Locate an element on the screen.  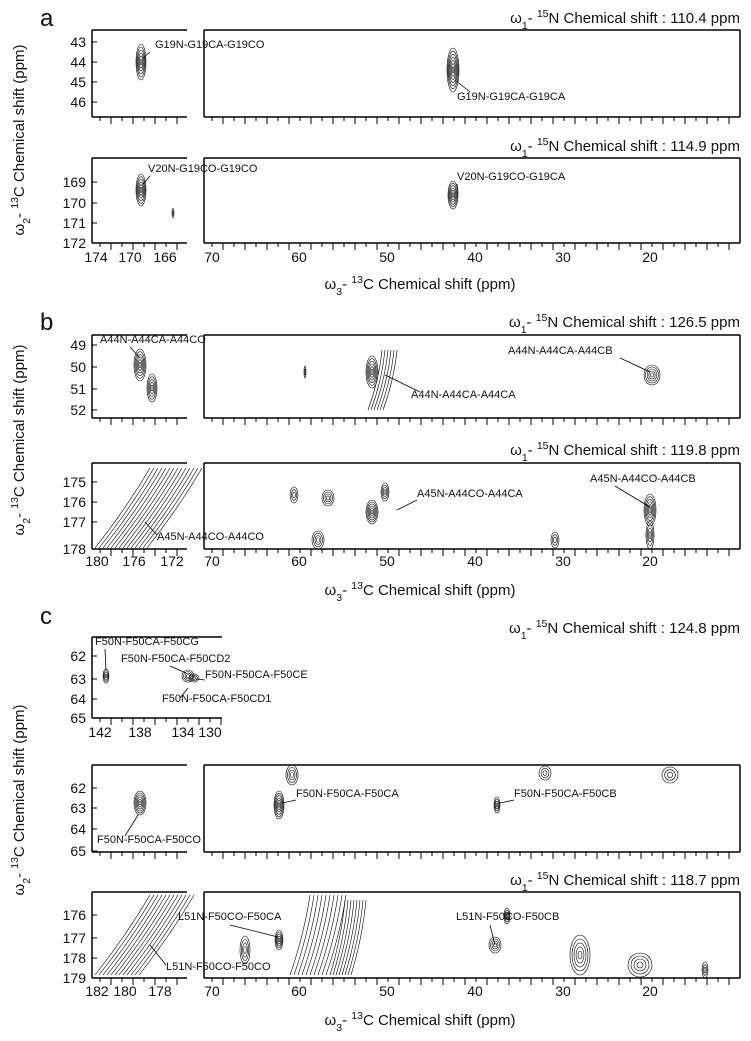
peak-label: V20N-G19CO-G19CA is located at coordinates (511, 177).